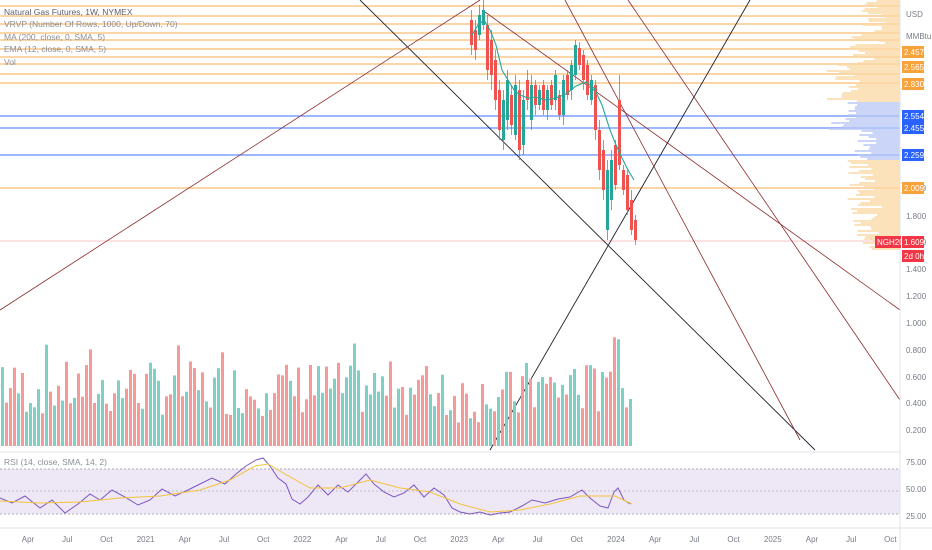  Describe the element at coordinates (450, 491) in the screenshot. I see `rsi-band` at that location.